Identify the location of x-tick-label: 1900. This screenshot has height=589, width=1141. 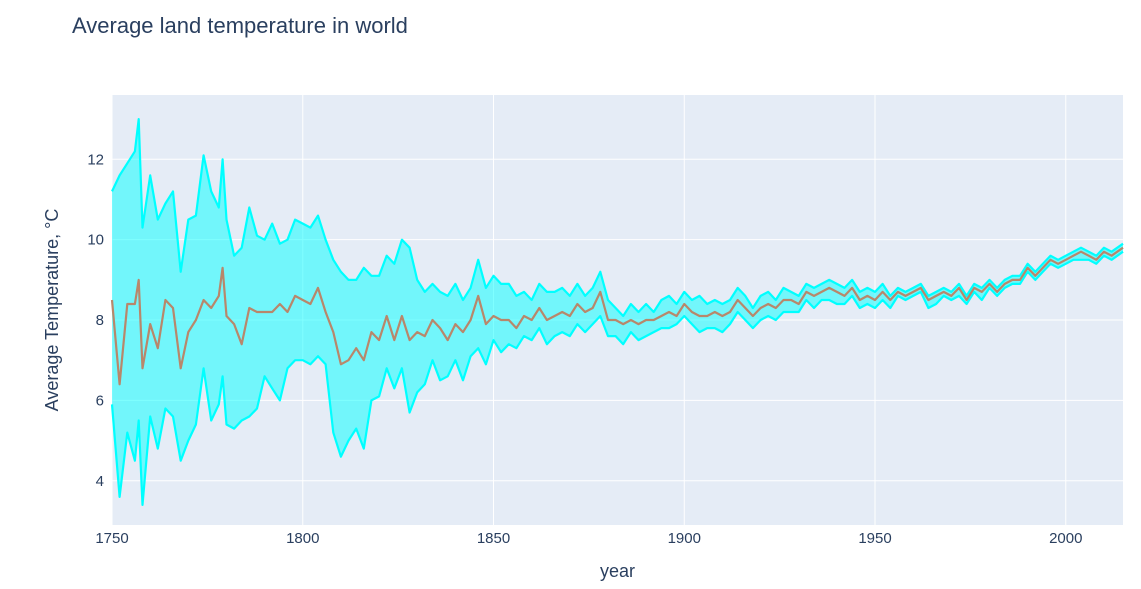
(684, 538).